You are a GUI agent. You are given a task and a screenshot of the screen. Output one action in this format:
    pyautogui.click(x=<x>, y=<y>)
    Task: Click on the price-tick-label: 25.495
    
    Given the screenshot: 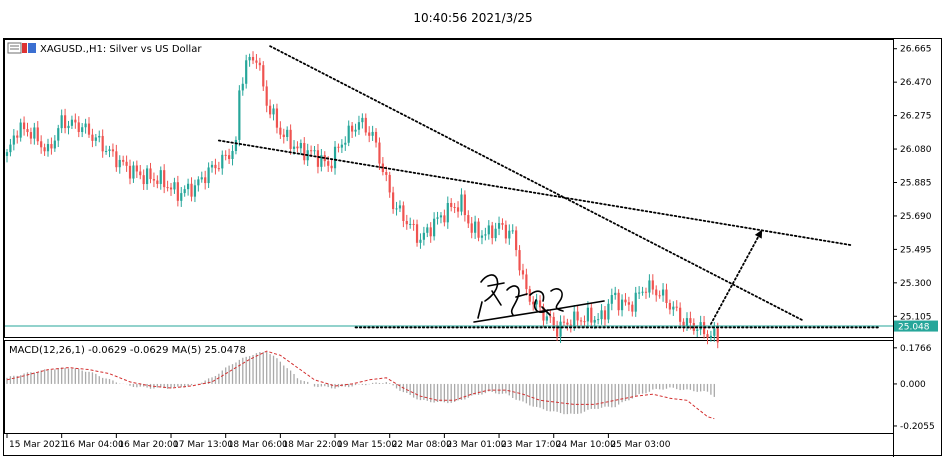 What is the action you would take?
    pyautogui.click(x=916, y=250)
    